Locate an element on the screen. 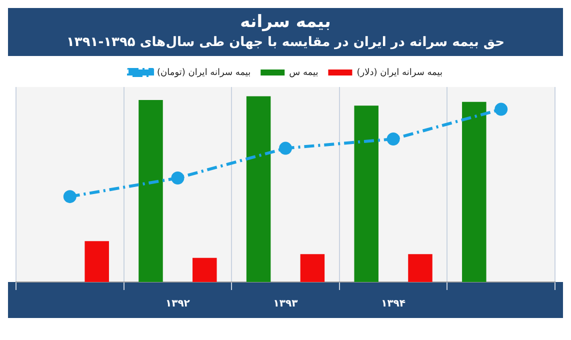 The width and height of the screenshot is (571, 340). legend-label: بیمه سرانه ایران (دلار) is located at coordinates (399, 73).